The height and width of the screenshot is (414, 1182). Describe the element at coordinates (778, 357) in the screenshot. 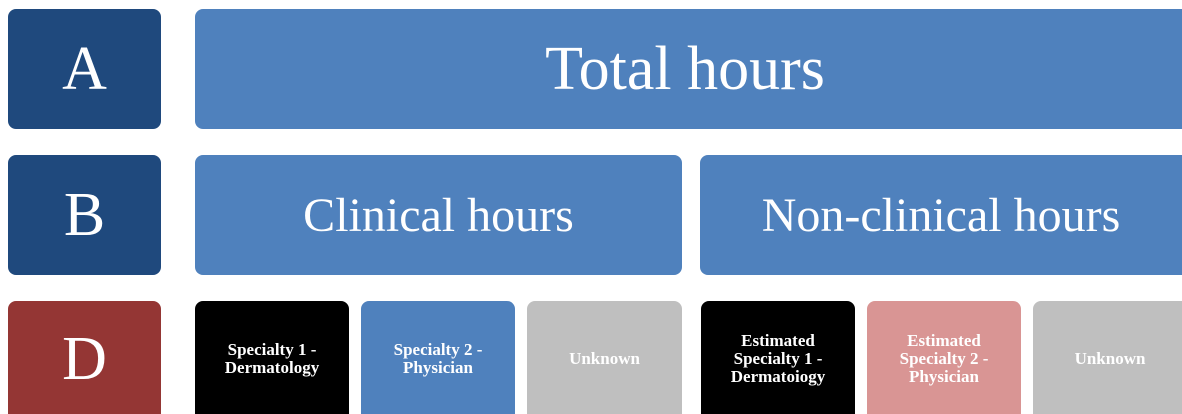

I see `box: Estimated Specialty 1 - Dermatoiogy` at that location.